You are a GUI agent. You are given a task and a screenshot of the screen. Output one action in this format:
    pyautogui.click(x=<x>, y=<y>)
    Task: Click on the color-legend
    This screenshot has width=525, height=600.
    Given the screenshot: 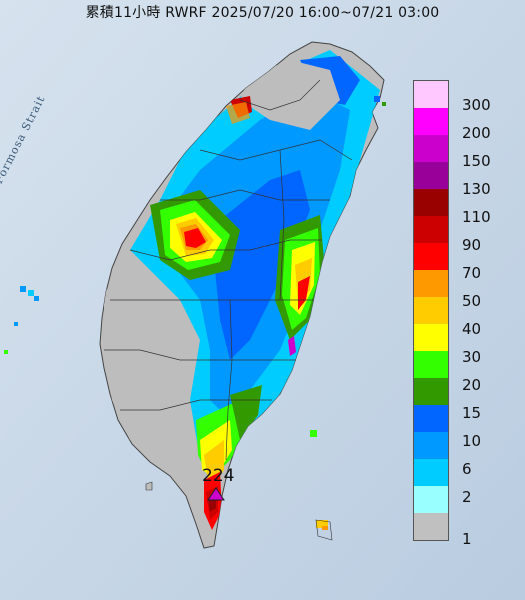 What is the action you would take?
    pyautogui.click(x=433, y=310)
    